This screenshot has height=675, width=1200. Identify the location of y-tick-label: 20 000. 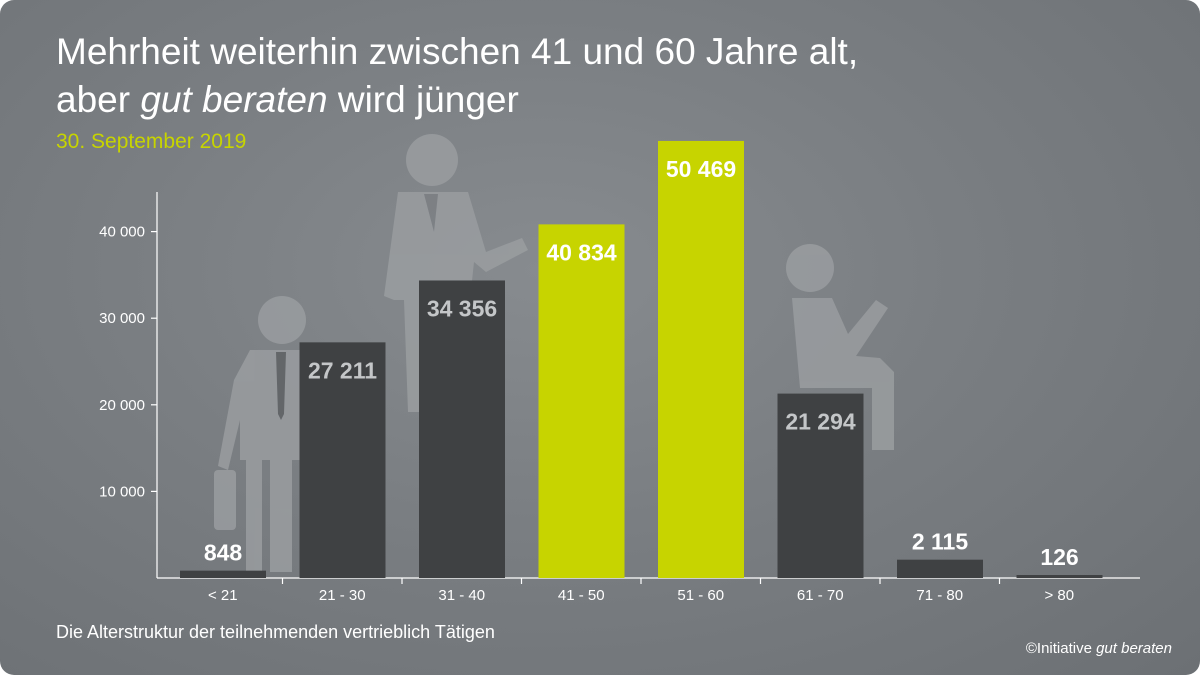
(122, 405).